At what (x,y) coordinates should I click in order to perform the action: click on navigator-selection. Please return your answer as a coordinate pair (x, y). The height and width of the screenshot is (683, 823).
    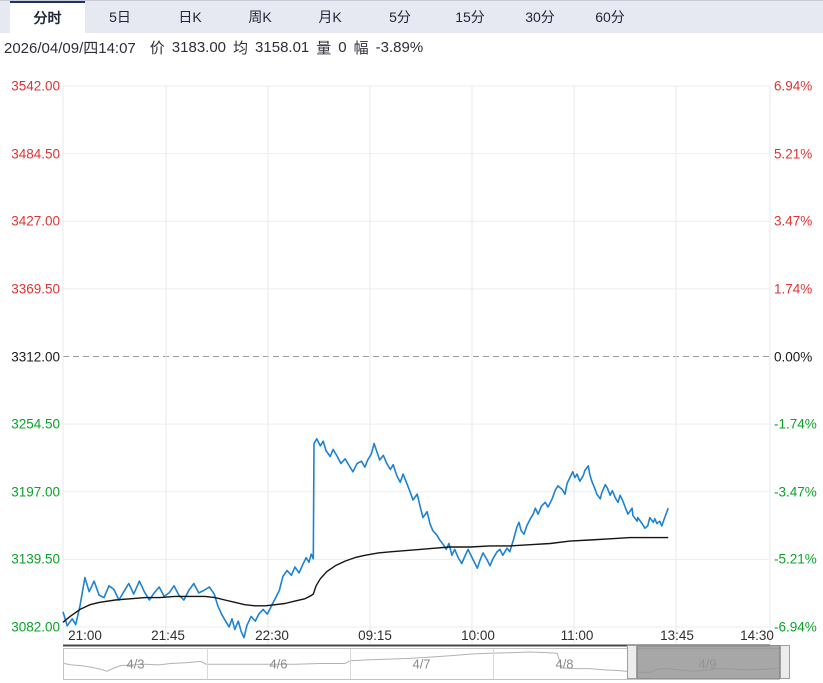
    Looking at the image, I should click on (708, 662).